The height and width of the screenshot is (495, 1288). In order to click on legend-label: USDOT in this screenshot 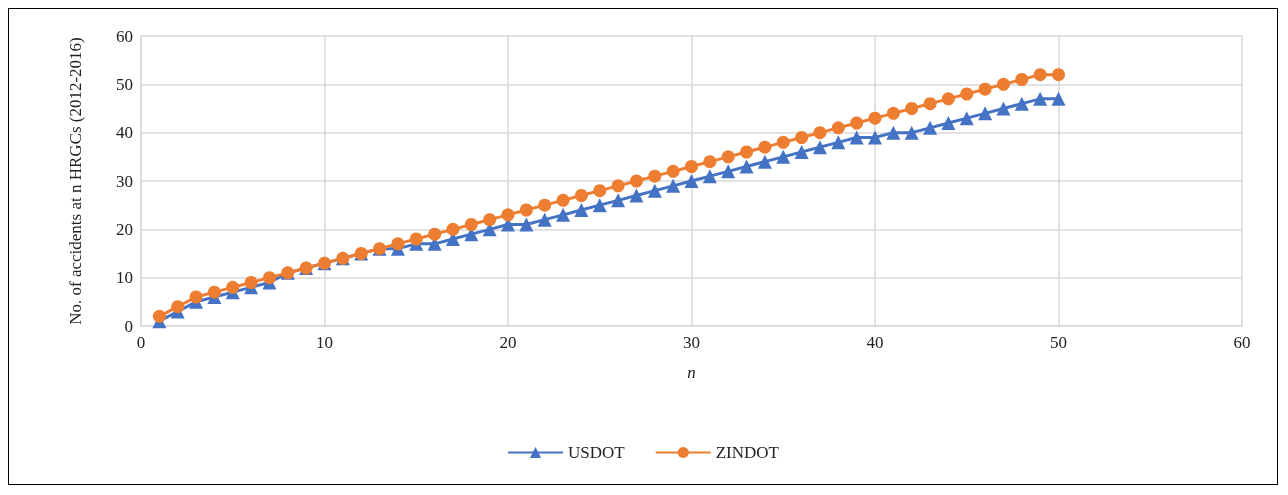, I will do `click(597, 452)`.